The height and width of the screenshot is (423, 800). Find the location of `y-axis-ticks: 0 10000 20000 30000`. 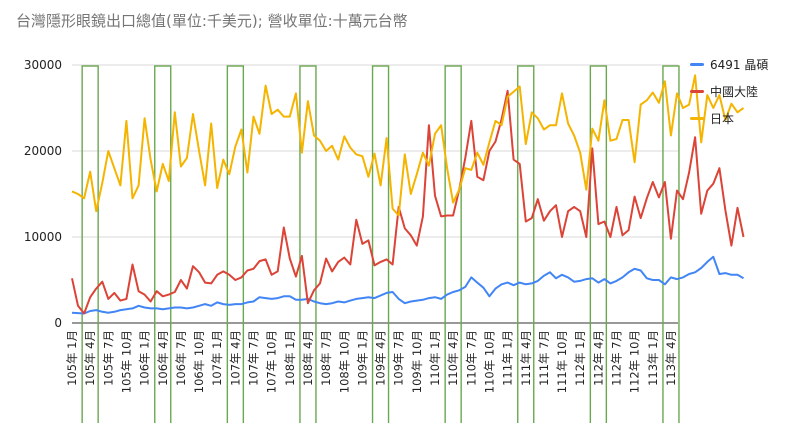

y-axis-ticks: 0 10000 20000 30000 is located at coordinates (43, 194).